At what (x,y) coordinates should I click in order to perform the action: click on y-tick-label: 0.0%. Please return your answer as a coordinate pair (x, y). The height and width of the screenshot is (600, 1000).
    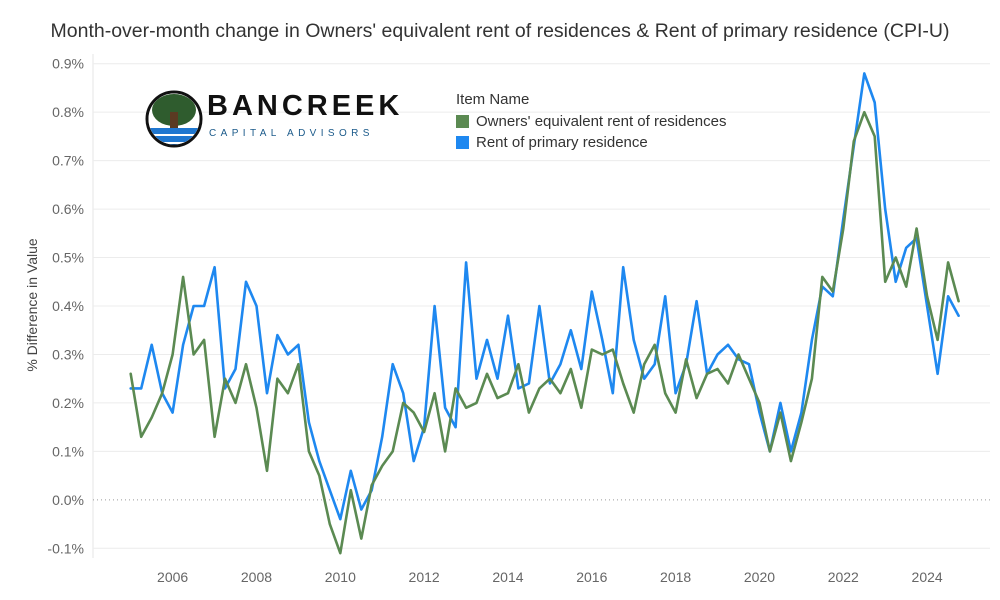
    Looking at the image, I should click on (68, 500).